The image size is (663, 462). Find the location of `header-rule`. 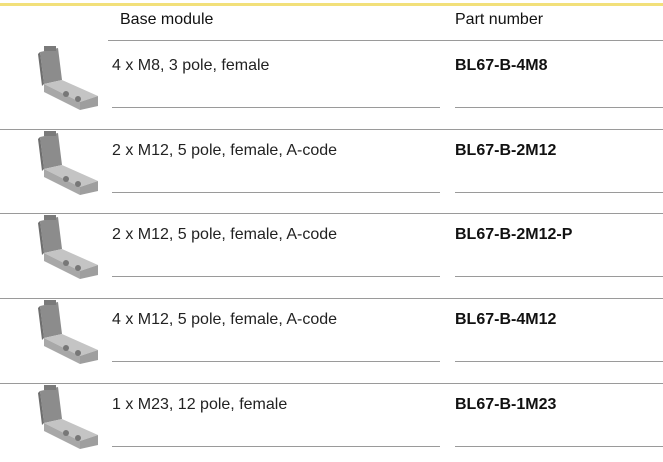

header-rule is located at coordinates (385, 40).